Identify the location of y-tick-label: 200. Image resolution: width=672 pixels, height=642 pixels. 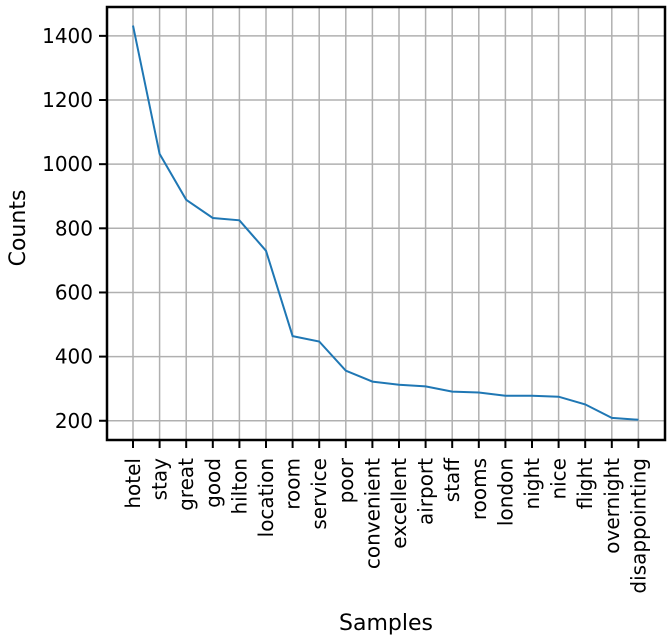
(74, 421).